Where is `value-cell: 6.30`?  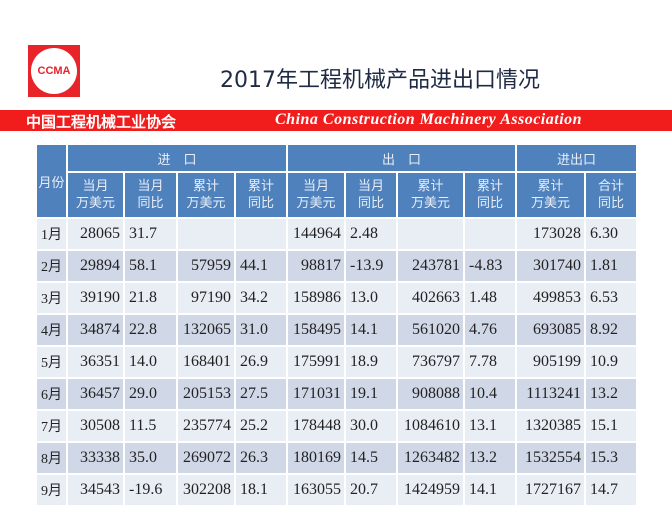
value-cell: 6.30 is located at coordinates (611, 234).